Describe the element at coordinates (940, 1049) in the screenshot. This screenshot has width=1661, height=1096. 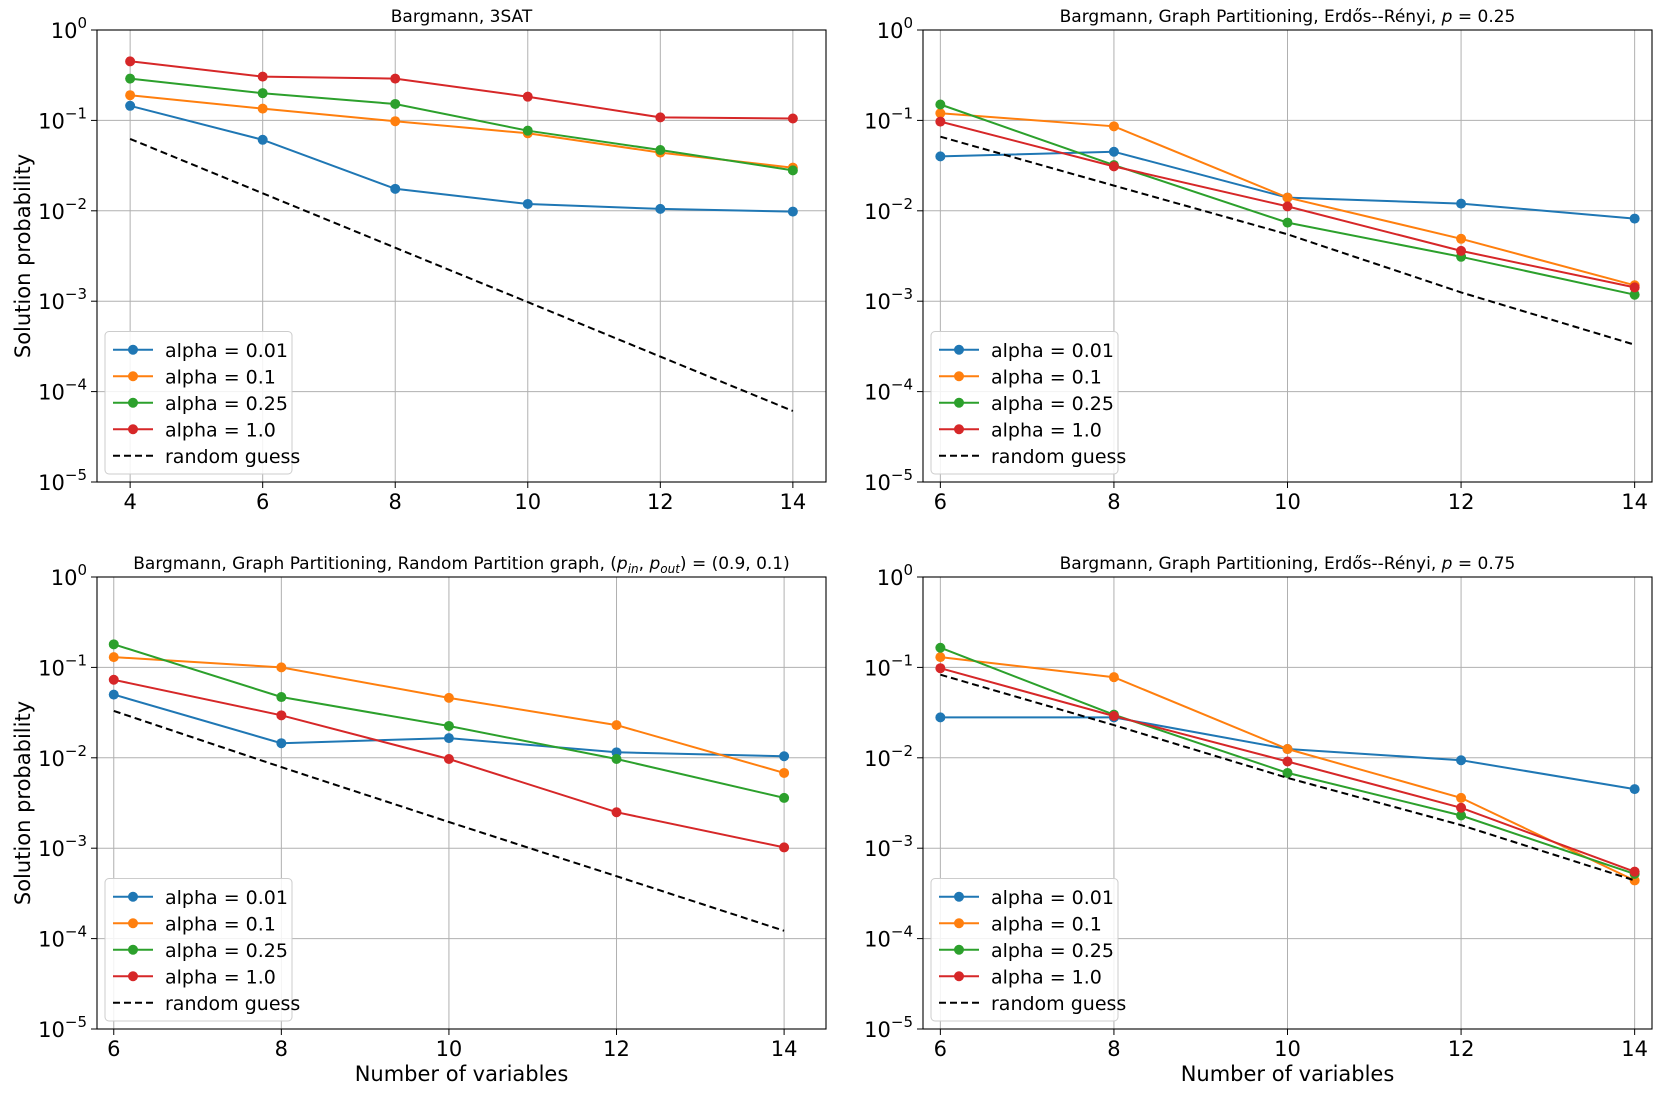
I see `x-tick-label: 6` at that location.